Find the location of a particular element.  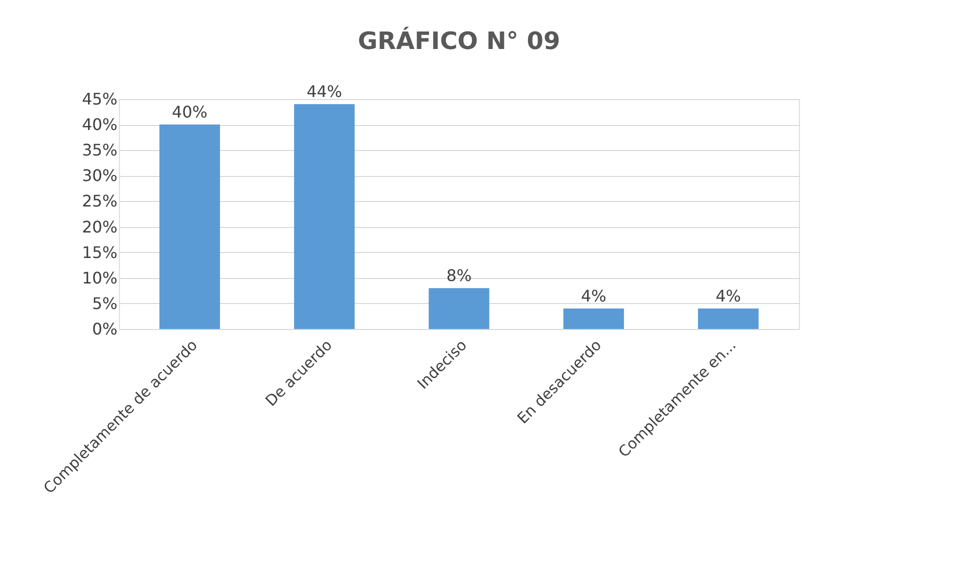

data-label: 8% is located at coordinates (459, 276).